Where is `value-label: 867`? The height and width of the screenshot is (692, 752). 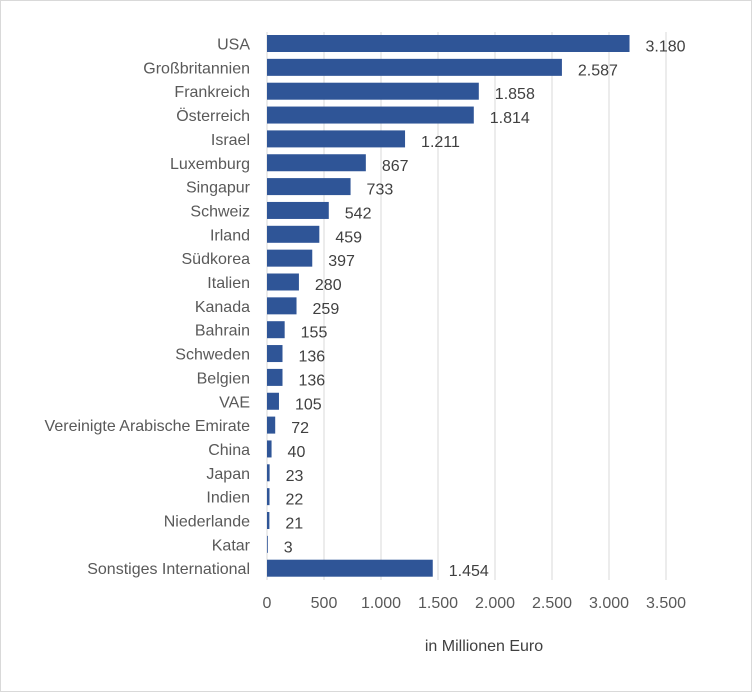 value-label: 867 is located at coordinates (395, 166).